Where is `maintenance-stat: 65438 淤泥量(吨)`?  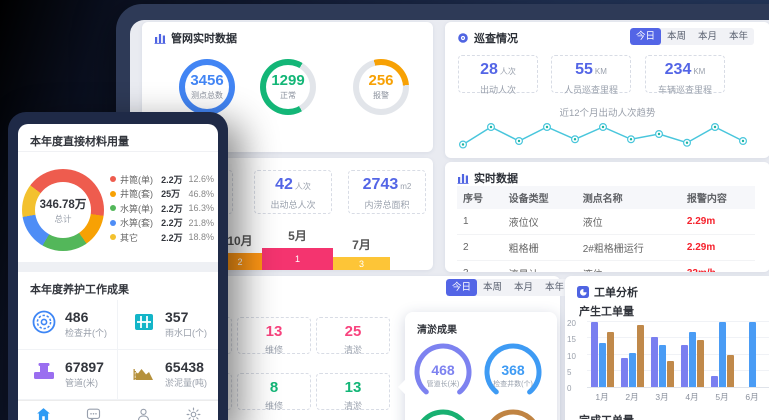
maintenance-stat: 65438 淤泥量(吨) is located at coordinates (168, 375).